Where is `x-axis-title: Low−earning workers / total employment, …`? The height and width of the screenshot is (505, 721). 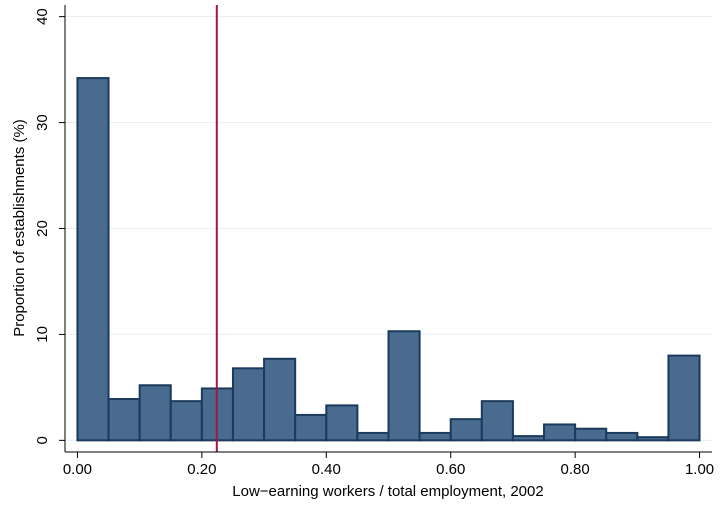
x-axis-title: Low−earning workers / total employment, … is located at coordinates (387, 491).